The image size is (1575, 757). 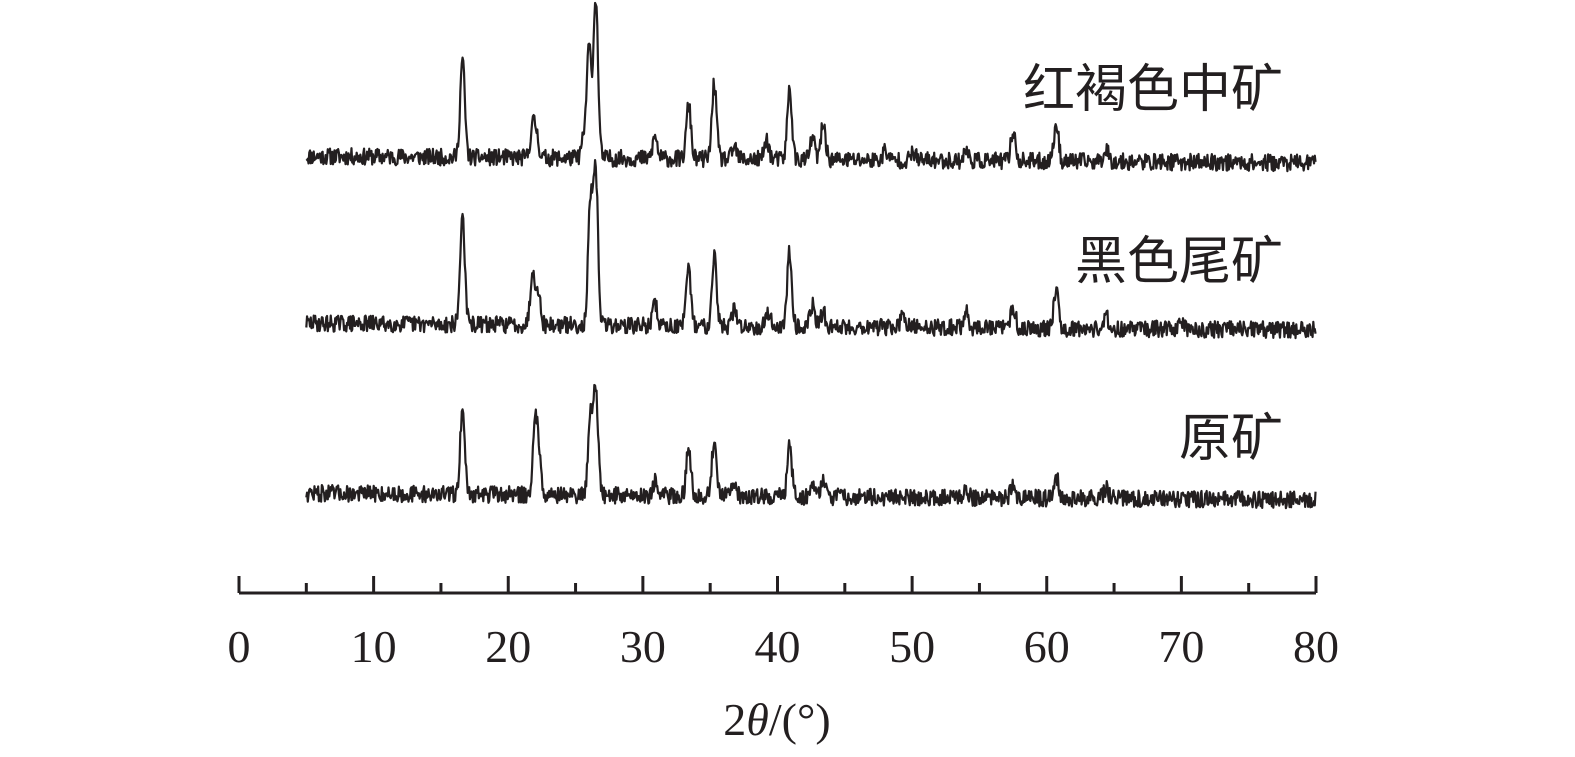 What do you see at coordinates (757, 719) in the screenshot?
I see `x-axis-title-symbol: θ` at bounding box center [757, 719].